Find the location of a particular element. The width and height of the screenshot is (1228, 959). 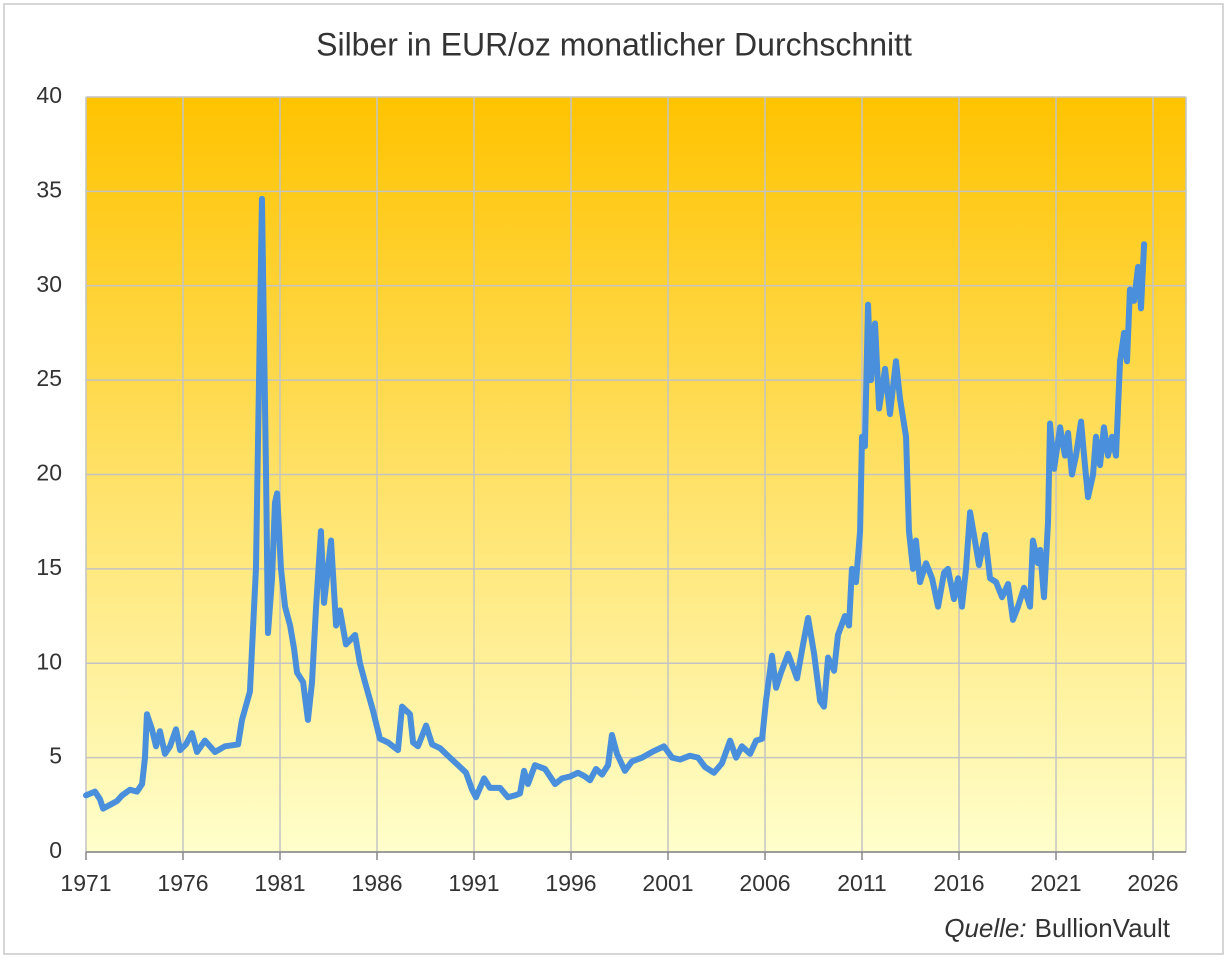

y-tick-label: 15 is located at coordinates (49, 567).